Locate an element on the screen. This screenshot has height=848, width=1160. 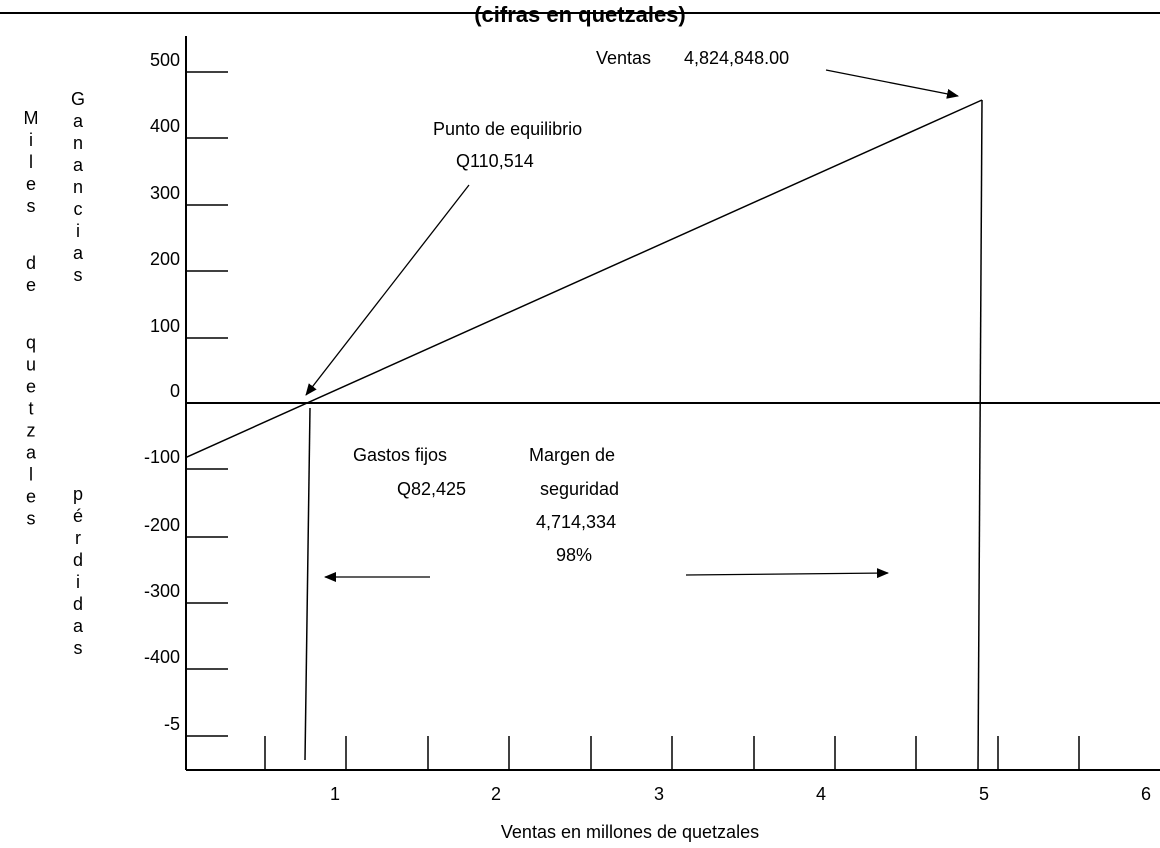
annotation-ventas-label: Ventas is located at coordinates (623, 58).